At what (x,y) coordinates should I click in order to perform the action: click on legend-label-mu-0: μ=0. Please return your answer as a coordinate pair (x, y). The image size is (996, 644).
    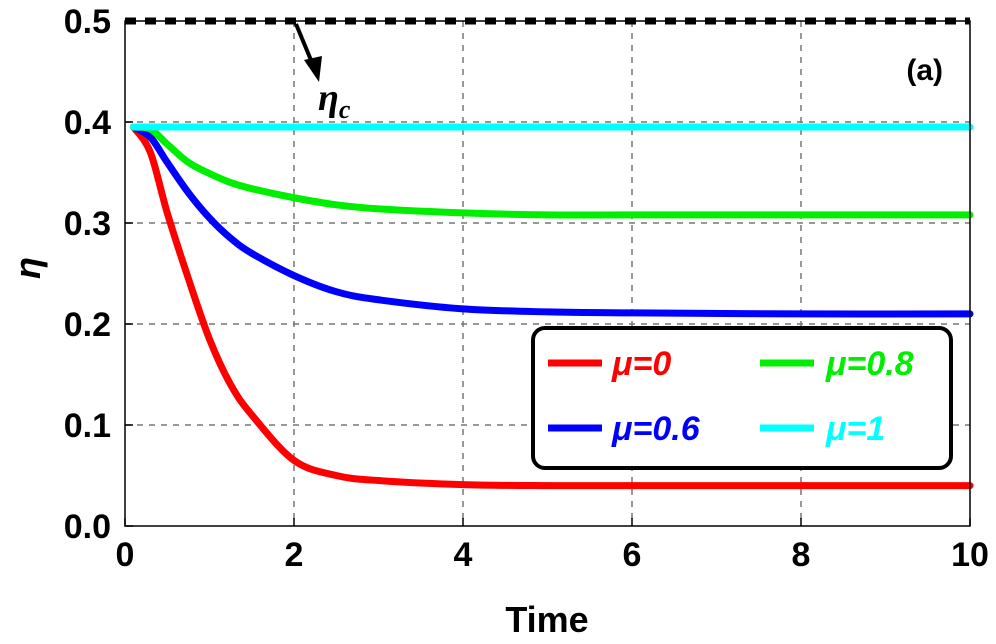
    Looking at the image, I should click on (641, 364).